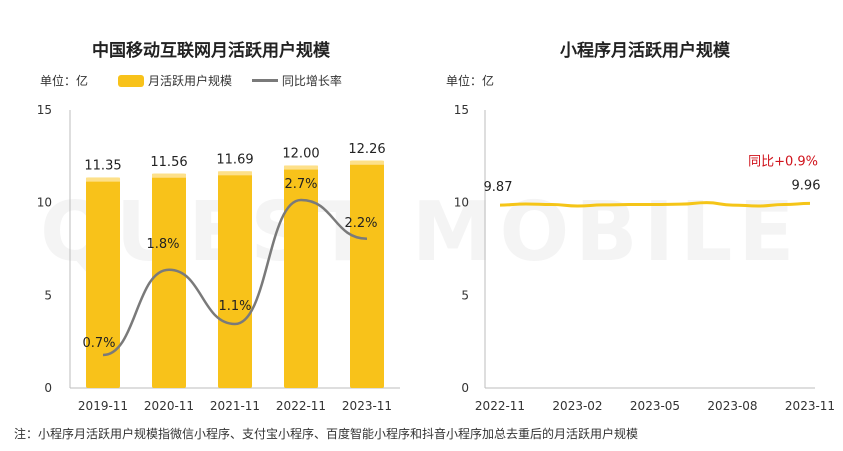 The height and width of the screenshot is (451, 843). I want to click on right-y-tick-label: 15, so click(461, 110).